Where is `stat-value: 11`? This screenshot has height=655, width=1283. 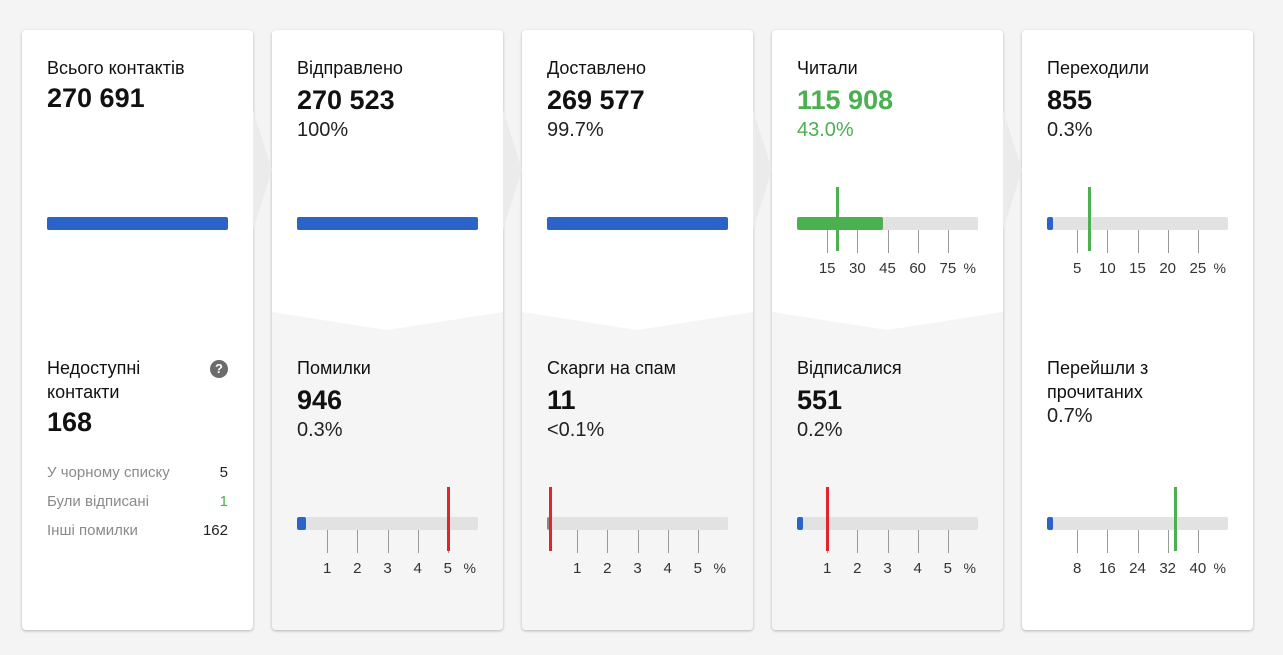
stat-value: 11 is located at coordinates (561, 400).